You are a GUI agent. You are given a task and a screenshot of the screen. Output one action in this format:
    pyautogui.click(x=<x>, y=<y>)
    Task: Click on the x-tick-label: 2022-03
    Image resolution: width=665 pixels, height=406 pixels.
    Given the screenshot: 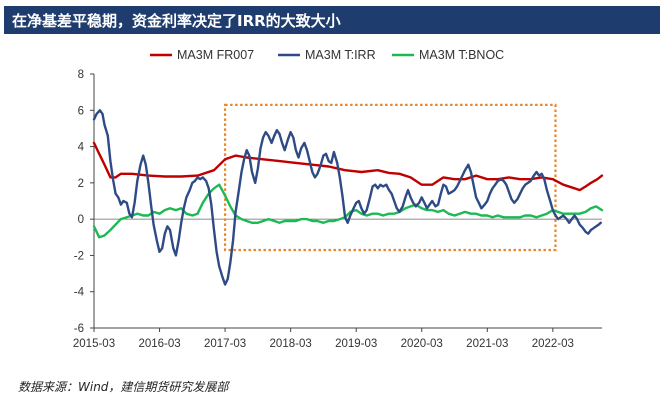 What is the action you would take?
    pyautogui.click(x=553, y=344)
    